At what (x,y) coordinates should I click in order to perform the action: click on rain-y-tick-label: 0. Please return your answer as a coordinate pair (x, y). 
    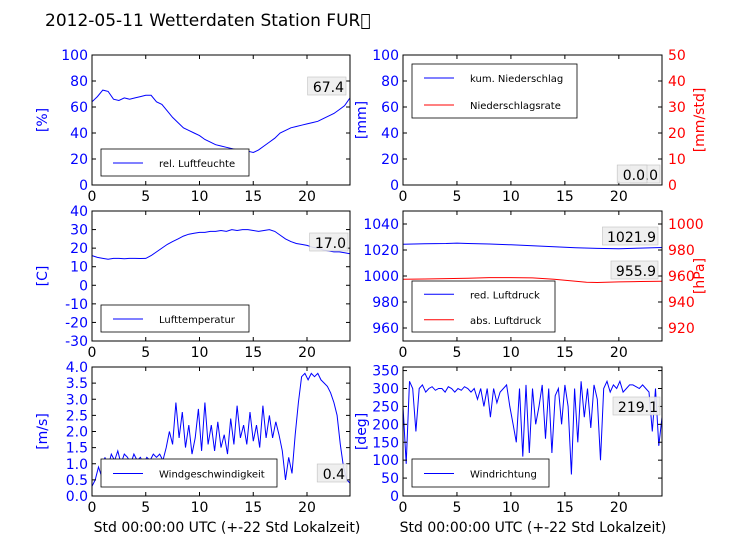
    Looking at the image, I should click on (394, 186).